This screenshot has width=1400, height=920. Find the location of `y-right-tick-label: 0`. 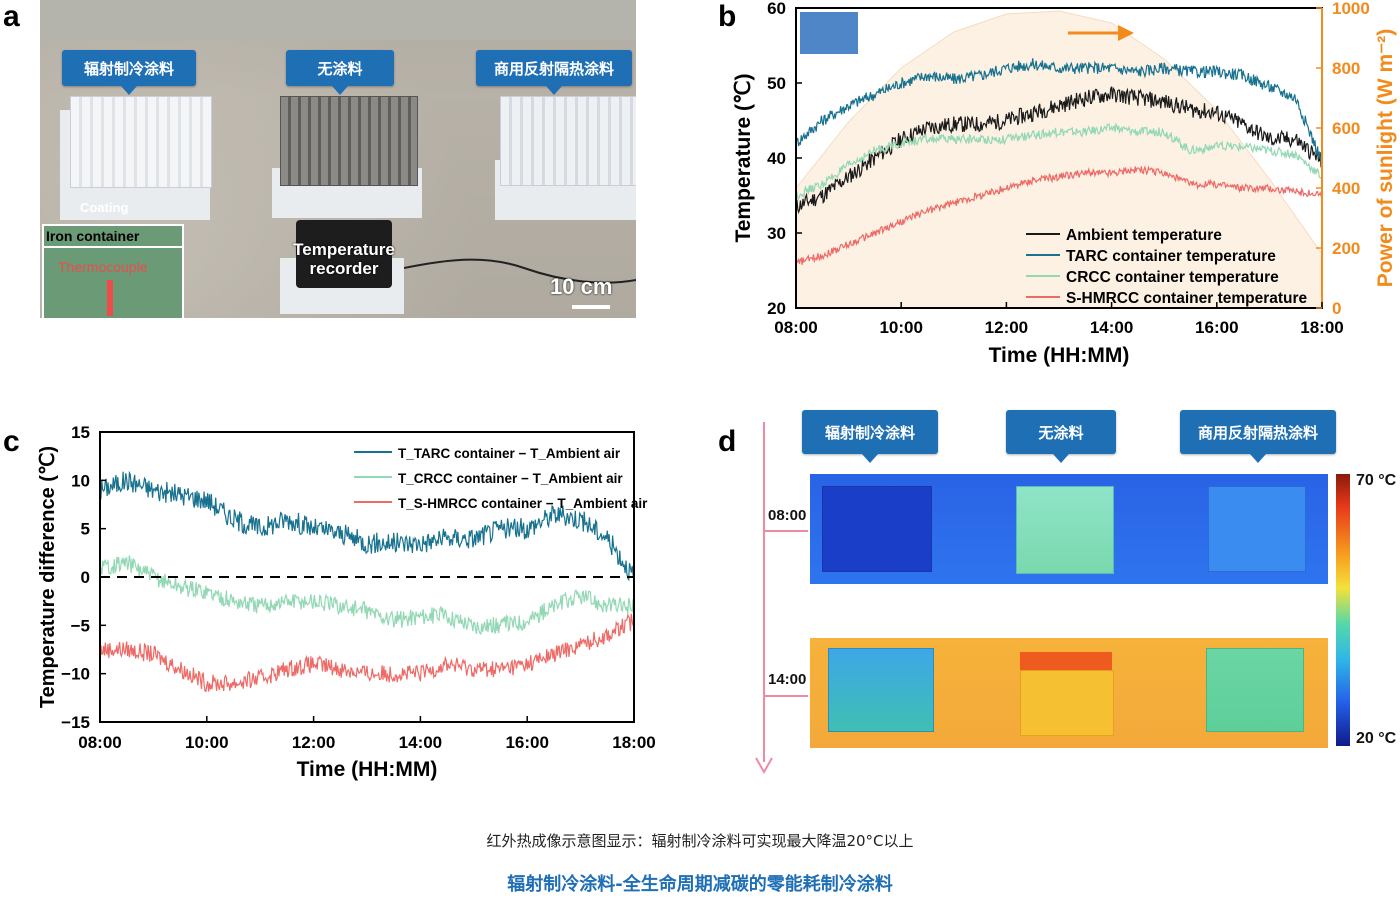

y-right-tick-label: 0 is located at coordinates (1336, 308).